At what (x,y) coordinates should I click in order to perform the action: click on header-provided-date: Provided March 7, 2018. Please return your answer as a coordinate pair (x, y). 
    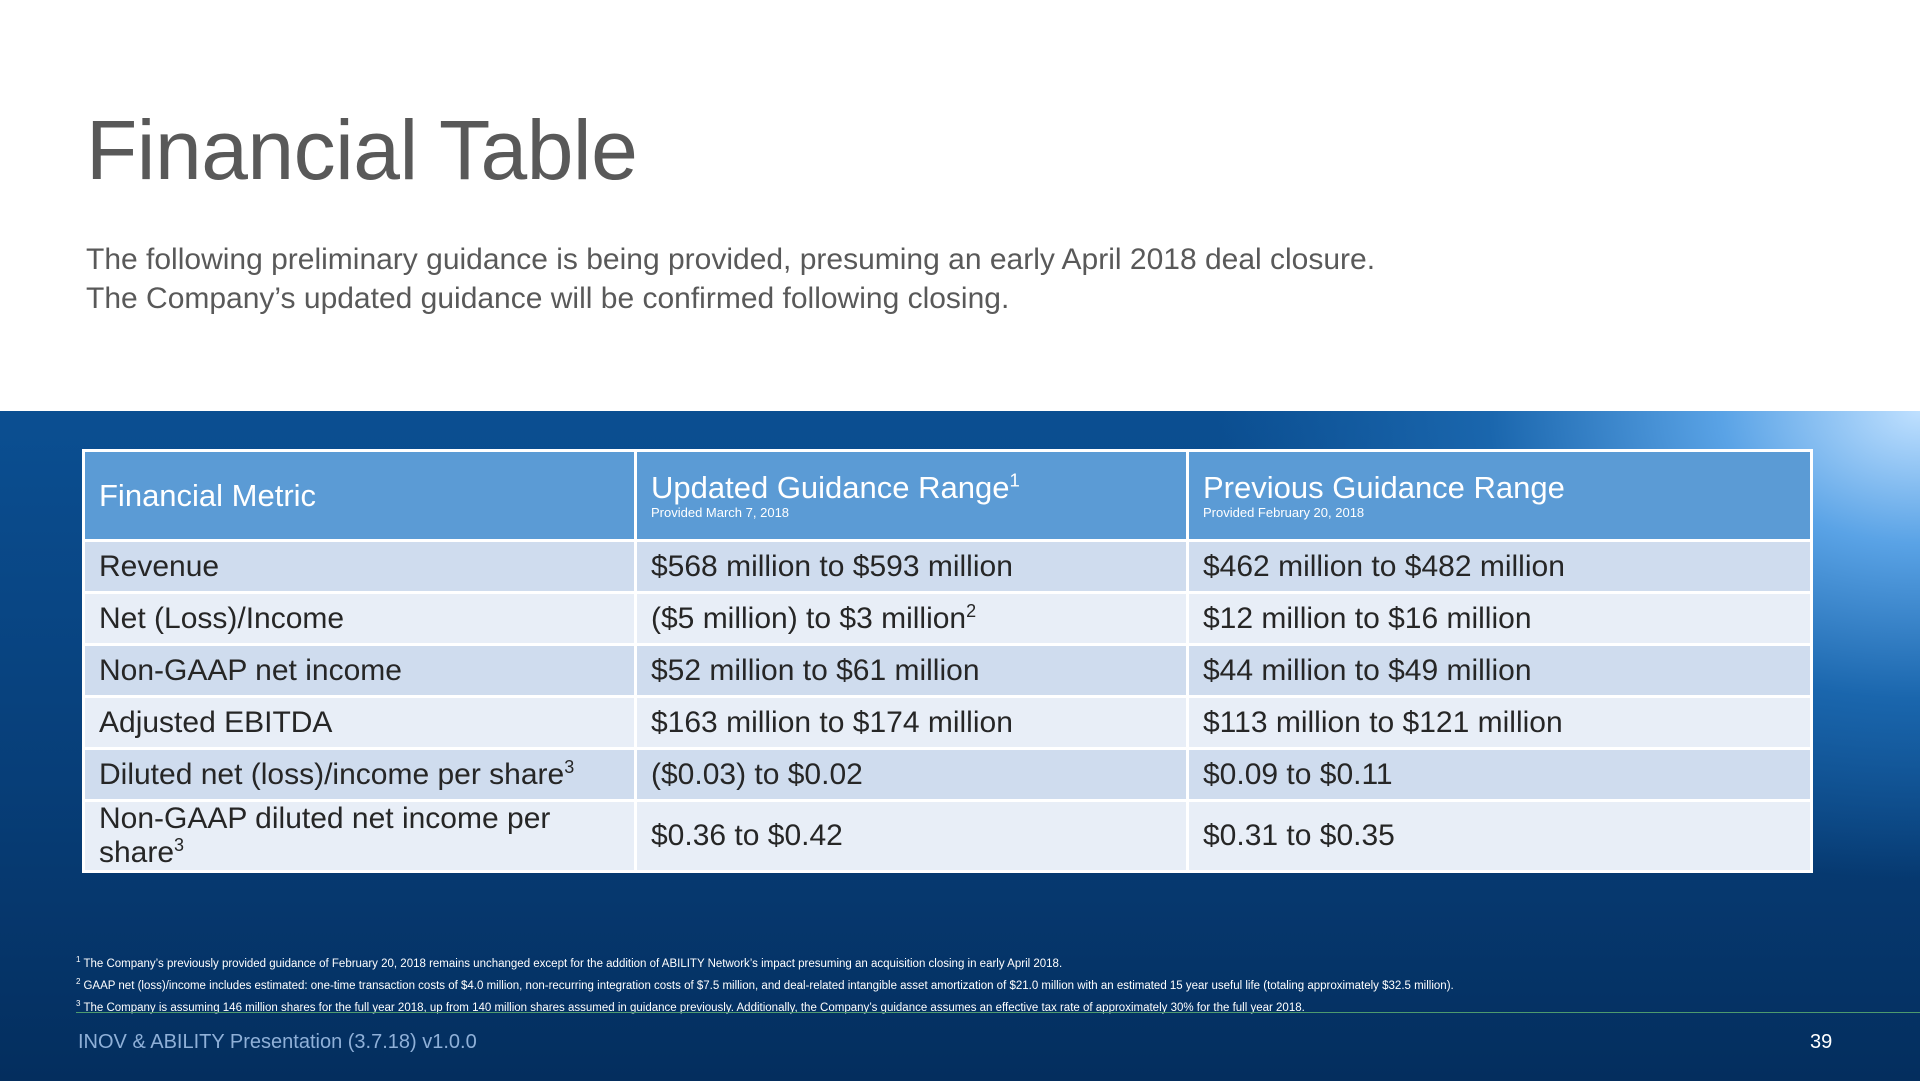
    Looking at the image, I should click on (720, 512).